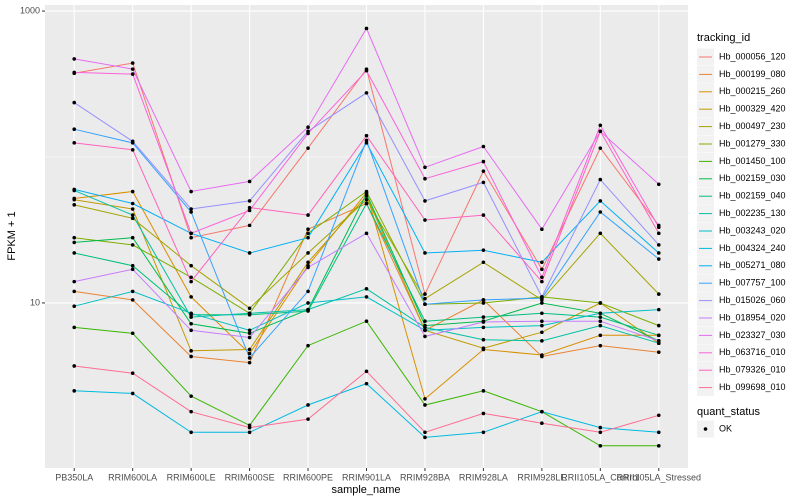  Describe the element at coordinates (35, 302) in the screenshot. I see `y-tick-label: 10` at that location.